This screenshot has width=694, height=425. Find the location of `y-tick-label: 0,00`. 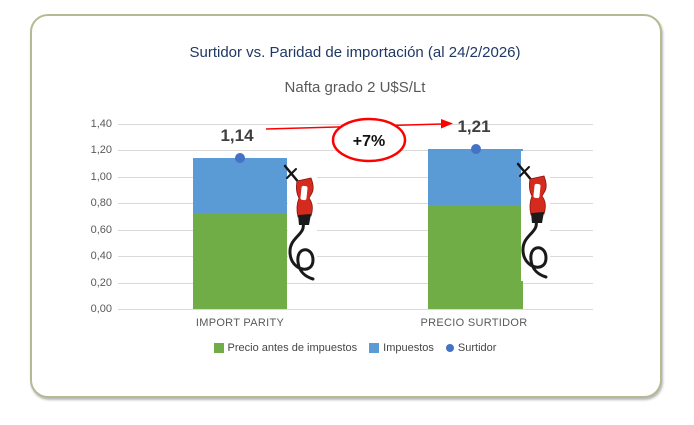

y-tick-label: 0,00 is located at coordinates (101, 309).